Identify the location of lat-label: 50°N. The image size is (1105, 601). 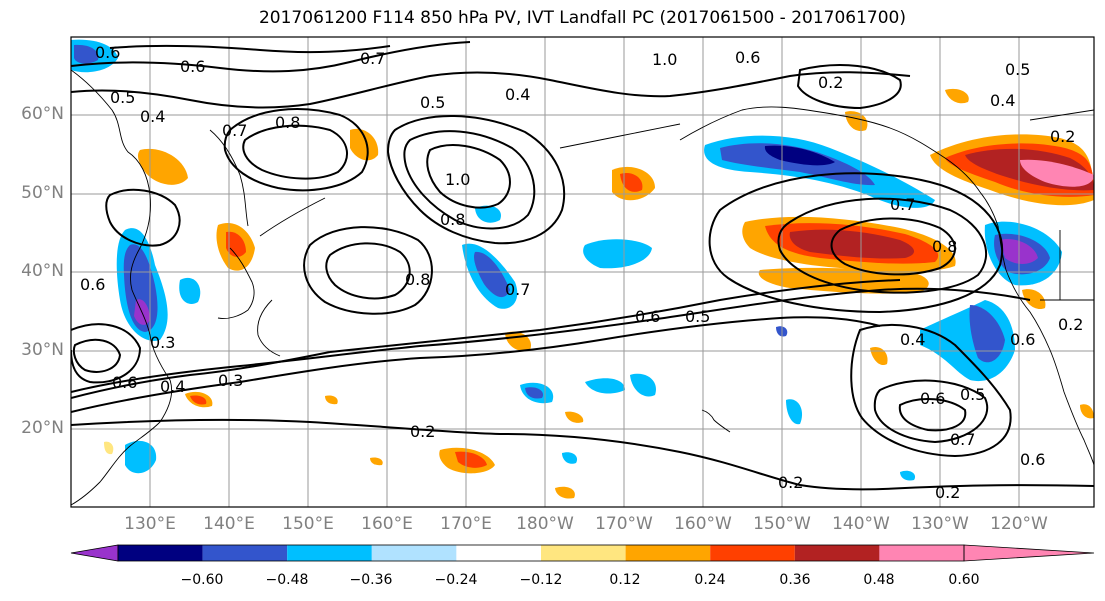
(42, 193).